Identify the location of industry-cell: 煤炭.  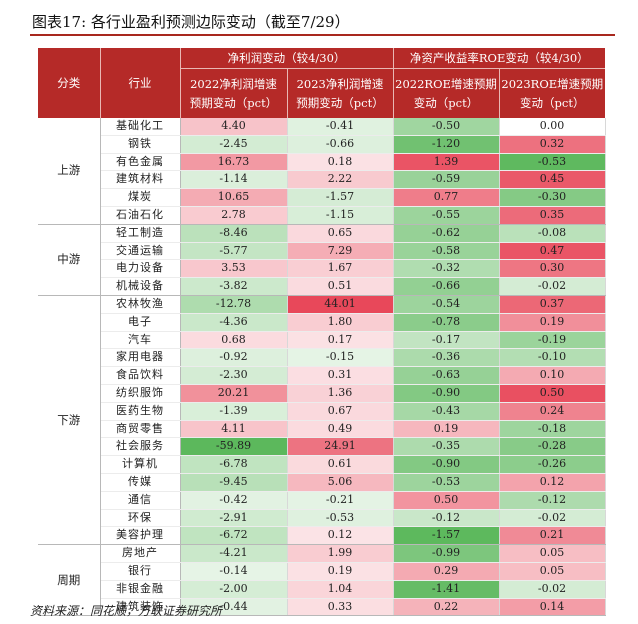
(140, 197).